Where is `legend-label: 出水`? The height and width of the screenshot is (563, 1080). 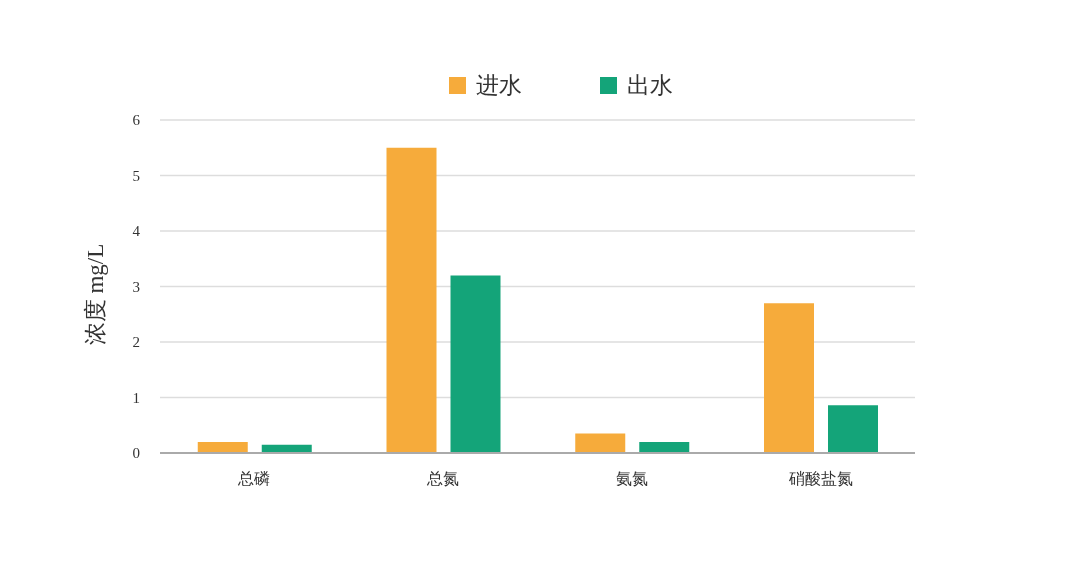
legend-label: 出水 is located at coordinates (650, 86).